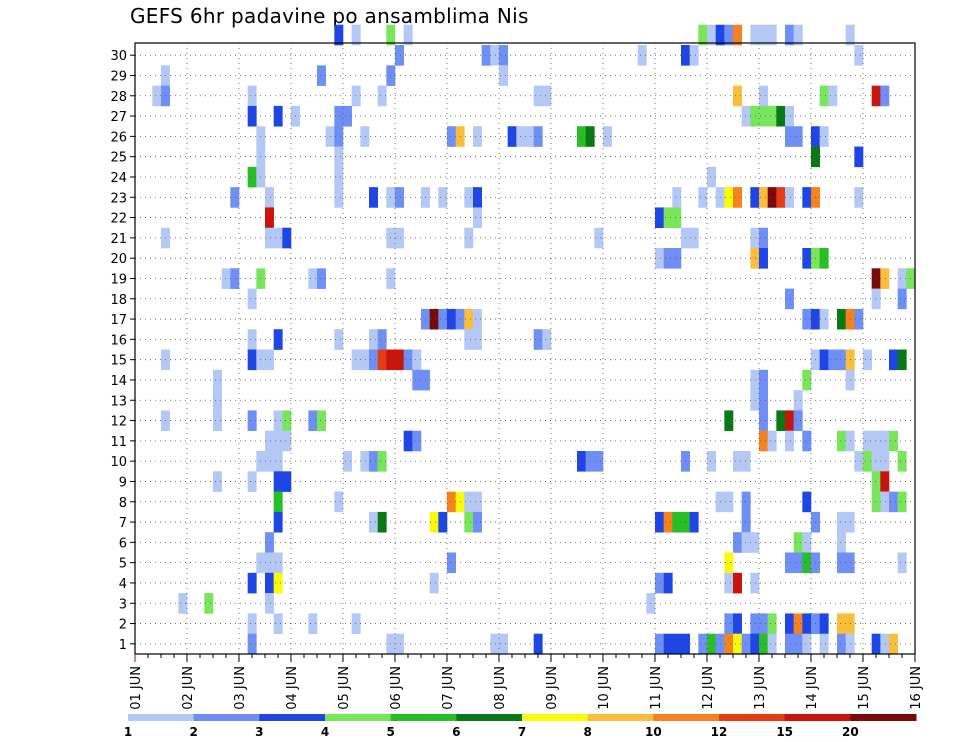 The width and height of the screenshot is (960, 742). I want to click on y-tick-label: 2, so click(123, 625).